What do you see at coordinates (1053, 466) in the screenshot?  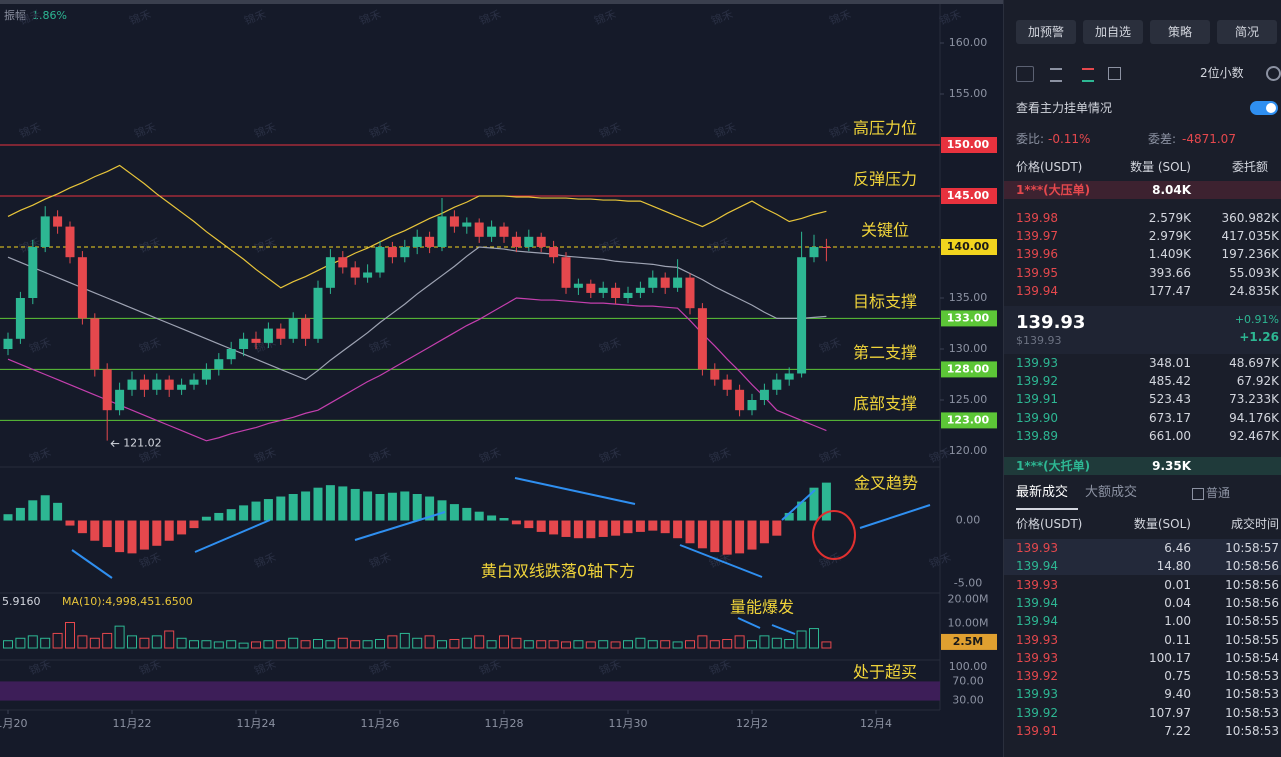 I see `big-order-label: 1***(大托单)` at bounding box center [1053, 466].